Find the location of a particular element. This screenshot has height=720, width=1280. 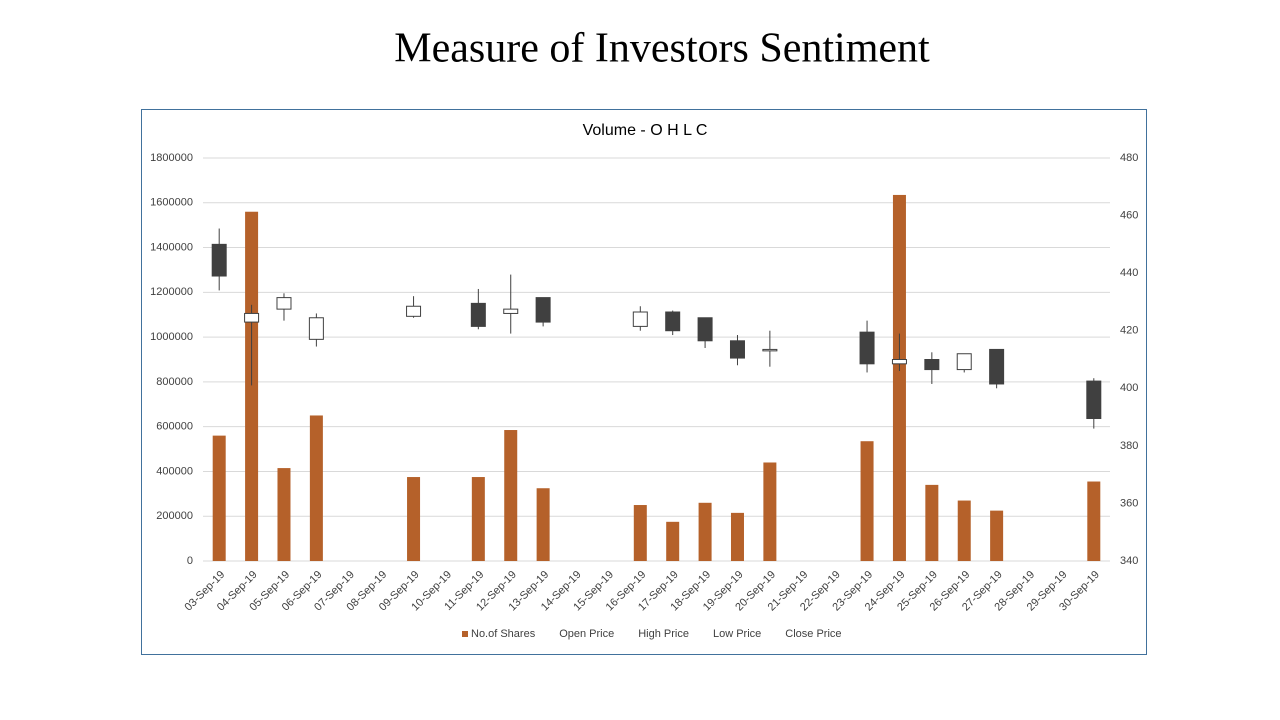

legend-label: High Price is located at coordinates (663, 634).